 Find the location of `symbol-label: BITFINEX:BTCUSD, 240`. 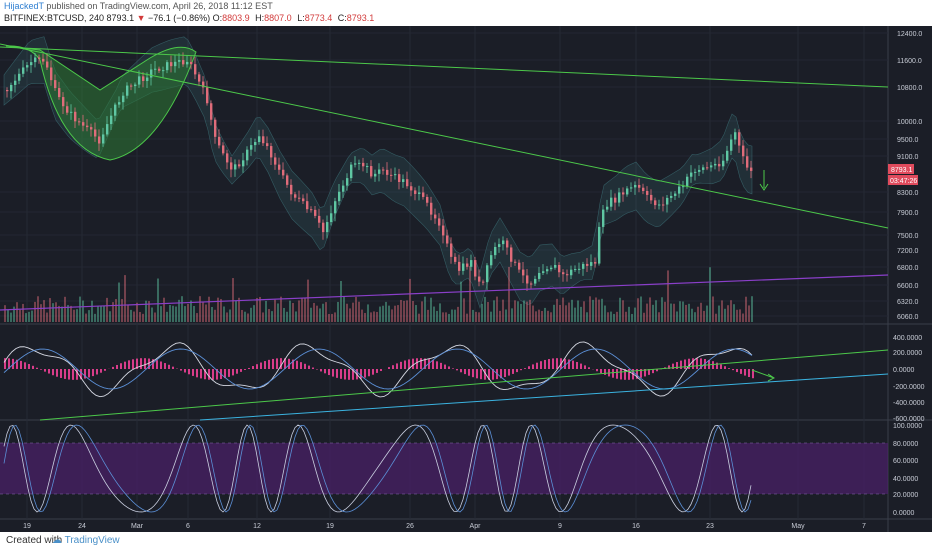

symbol-label: BITFINEX:BTCUSD, 240 is located at coordinates (54, 18).